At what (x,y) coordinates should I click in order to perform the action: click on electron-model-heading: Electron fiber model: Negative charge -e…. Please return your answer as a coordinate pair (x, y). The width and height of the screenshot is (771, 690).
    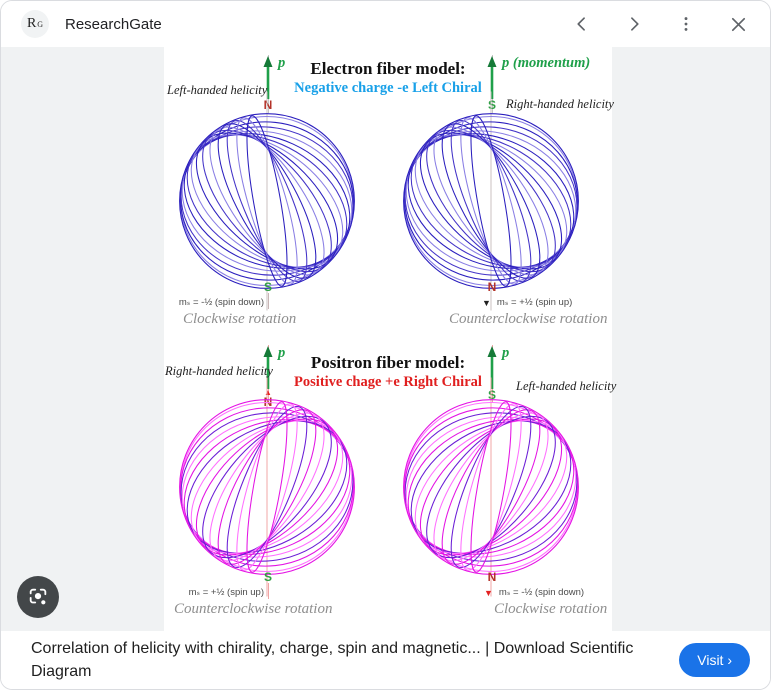
    Looking at the image, I should click on (388, 78).